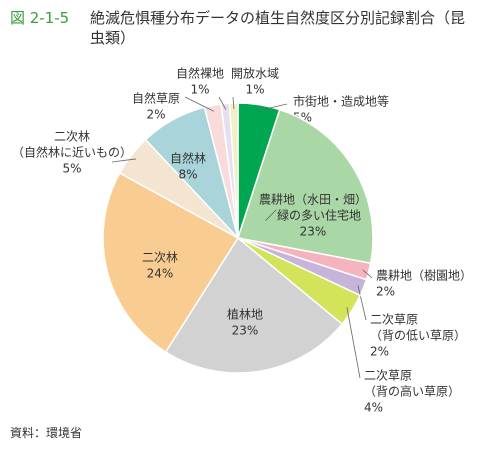 The width and height of the screenshot is (481, 457). I want to click on value-label: 8%, so click(187, 175).